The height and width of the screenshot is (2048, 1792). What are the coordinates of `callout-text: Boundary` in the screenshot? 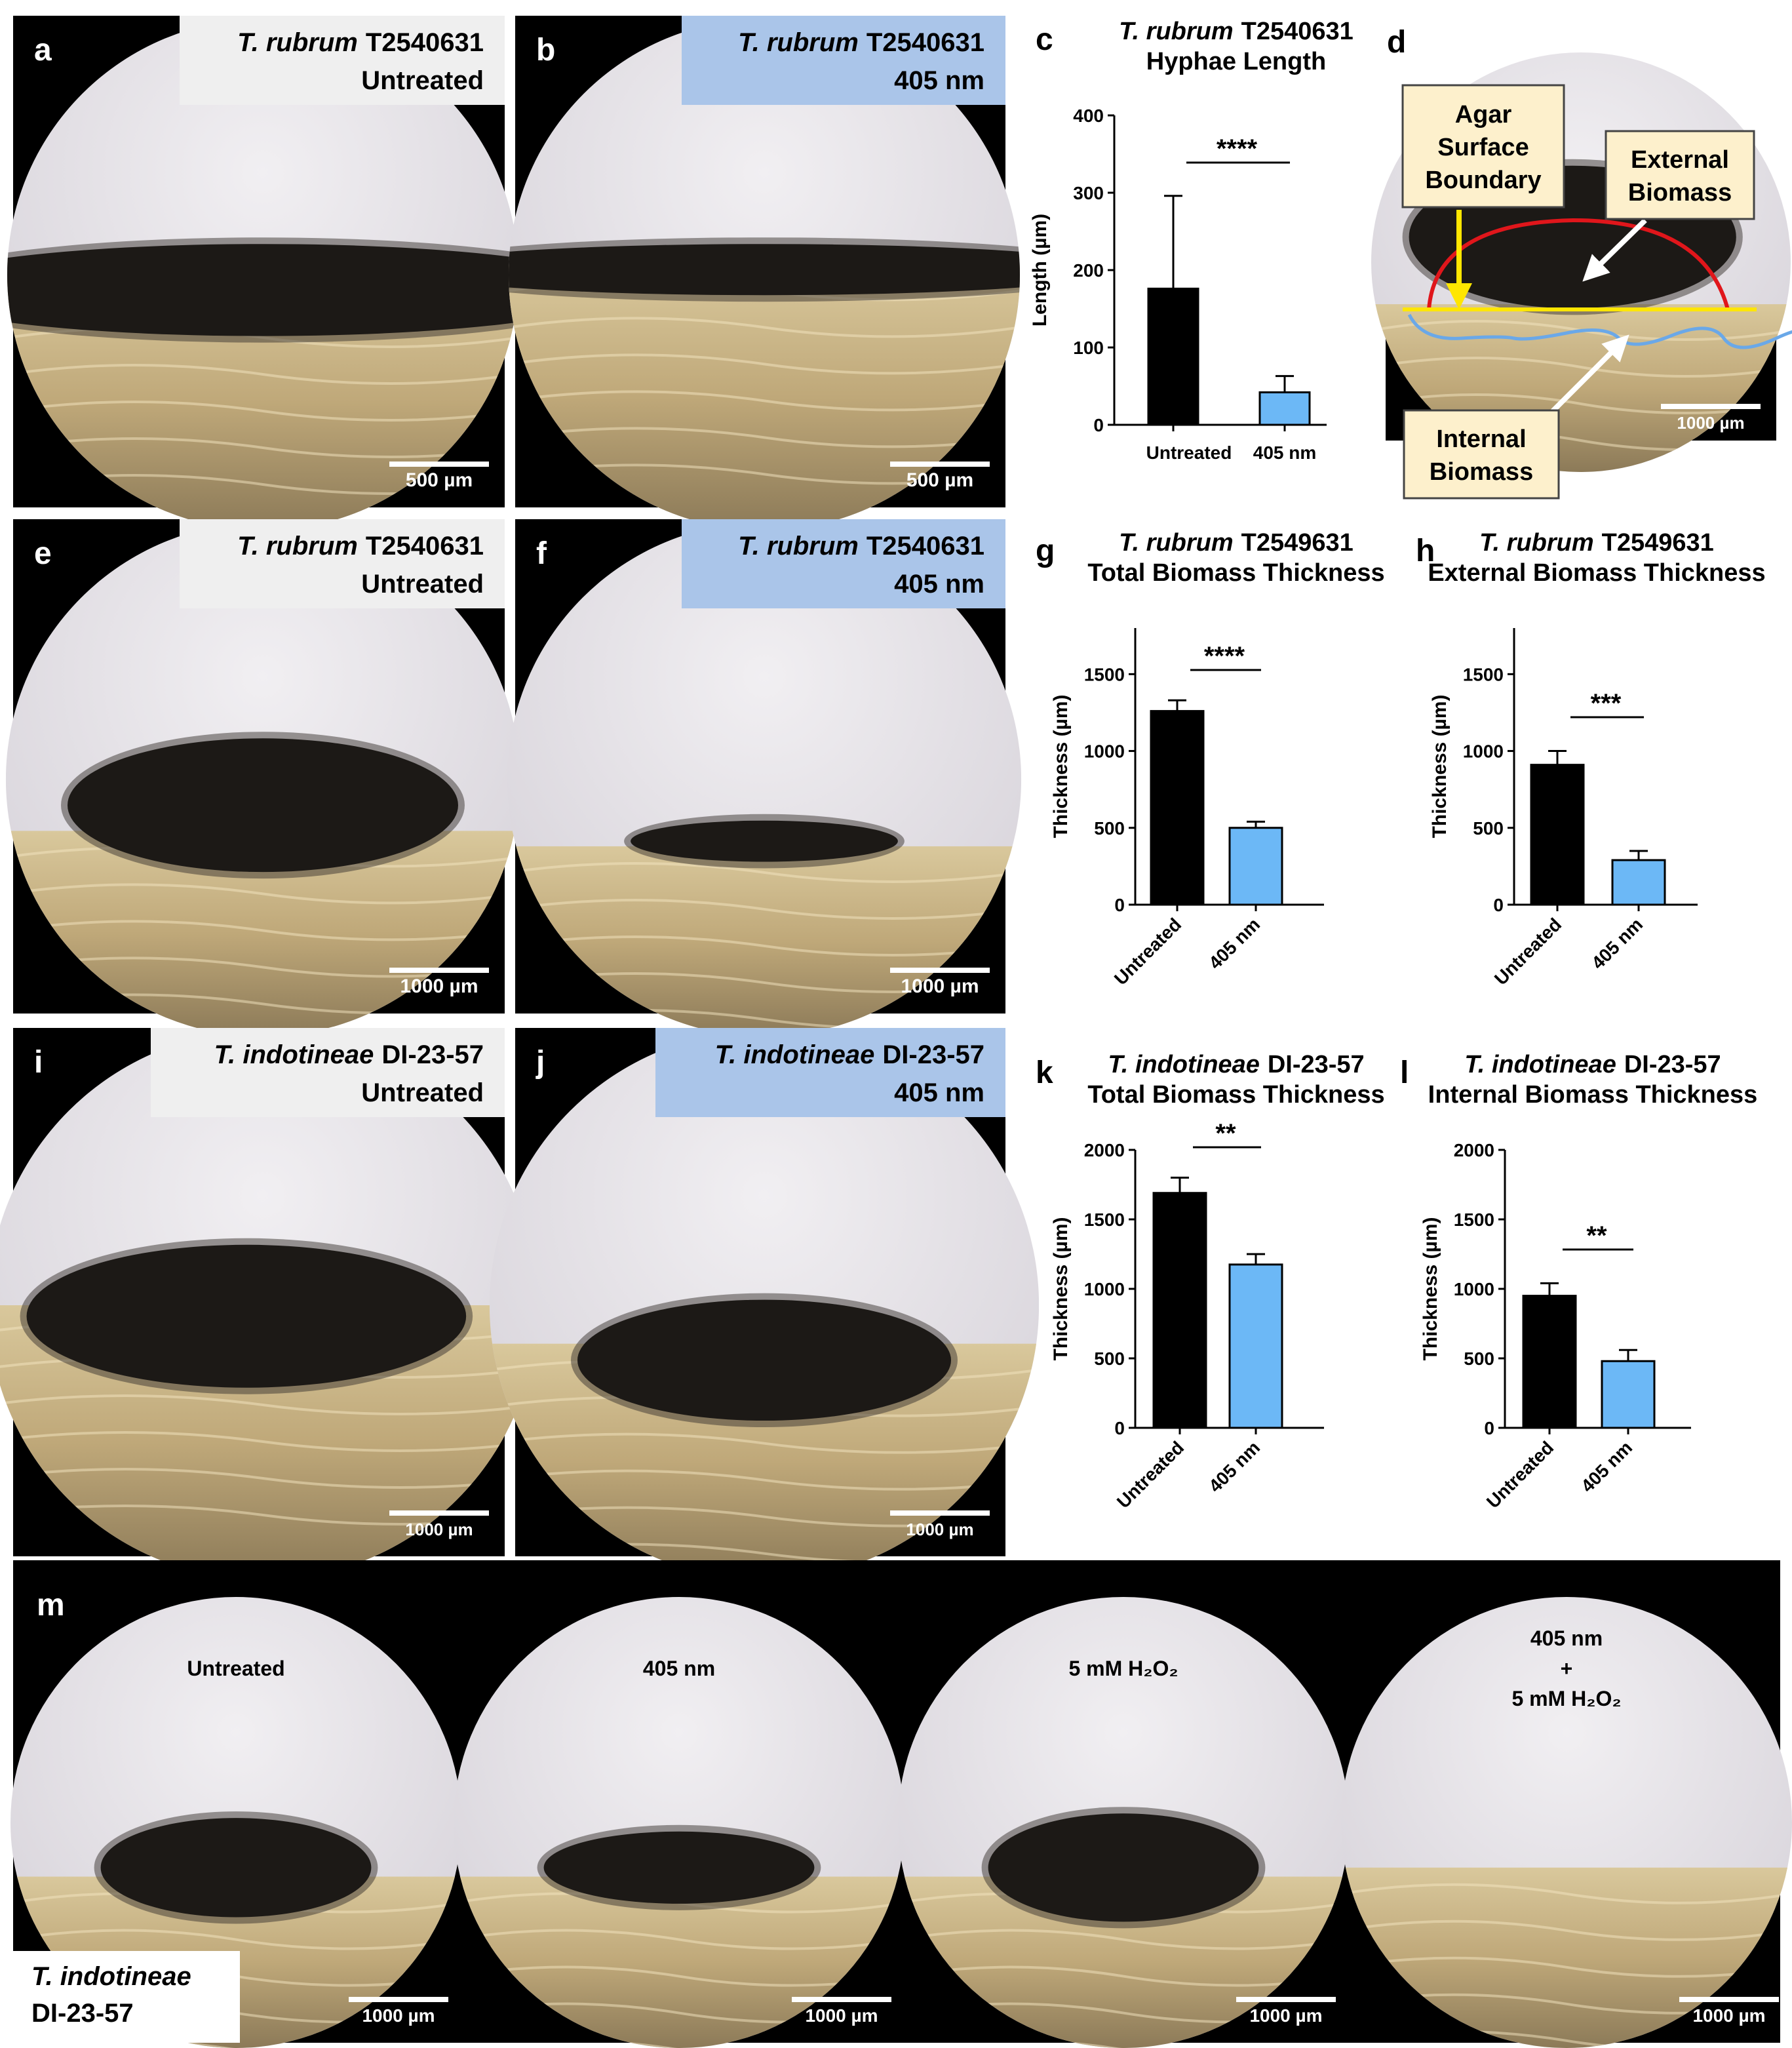 It's located at (1483, 180).